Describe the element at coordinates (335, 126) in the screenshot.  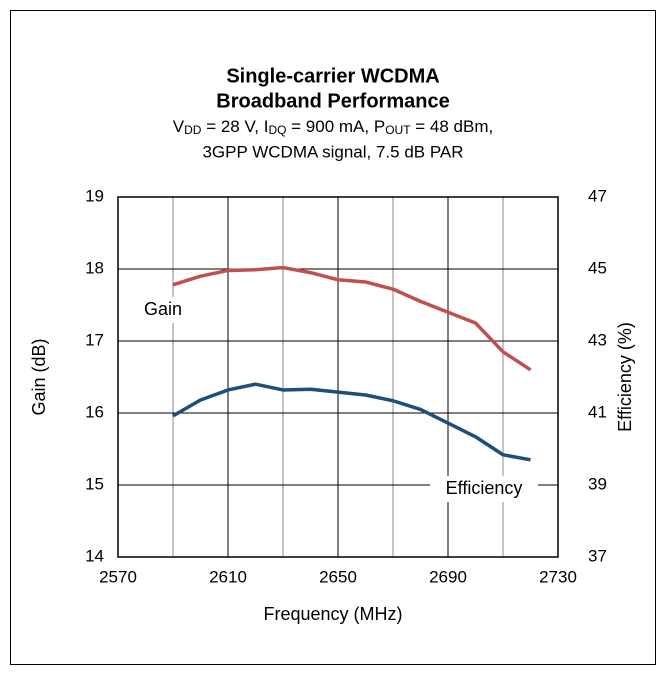
I see `subtitle-part: = 900 mA, P` at that location.